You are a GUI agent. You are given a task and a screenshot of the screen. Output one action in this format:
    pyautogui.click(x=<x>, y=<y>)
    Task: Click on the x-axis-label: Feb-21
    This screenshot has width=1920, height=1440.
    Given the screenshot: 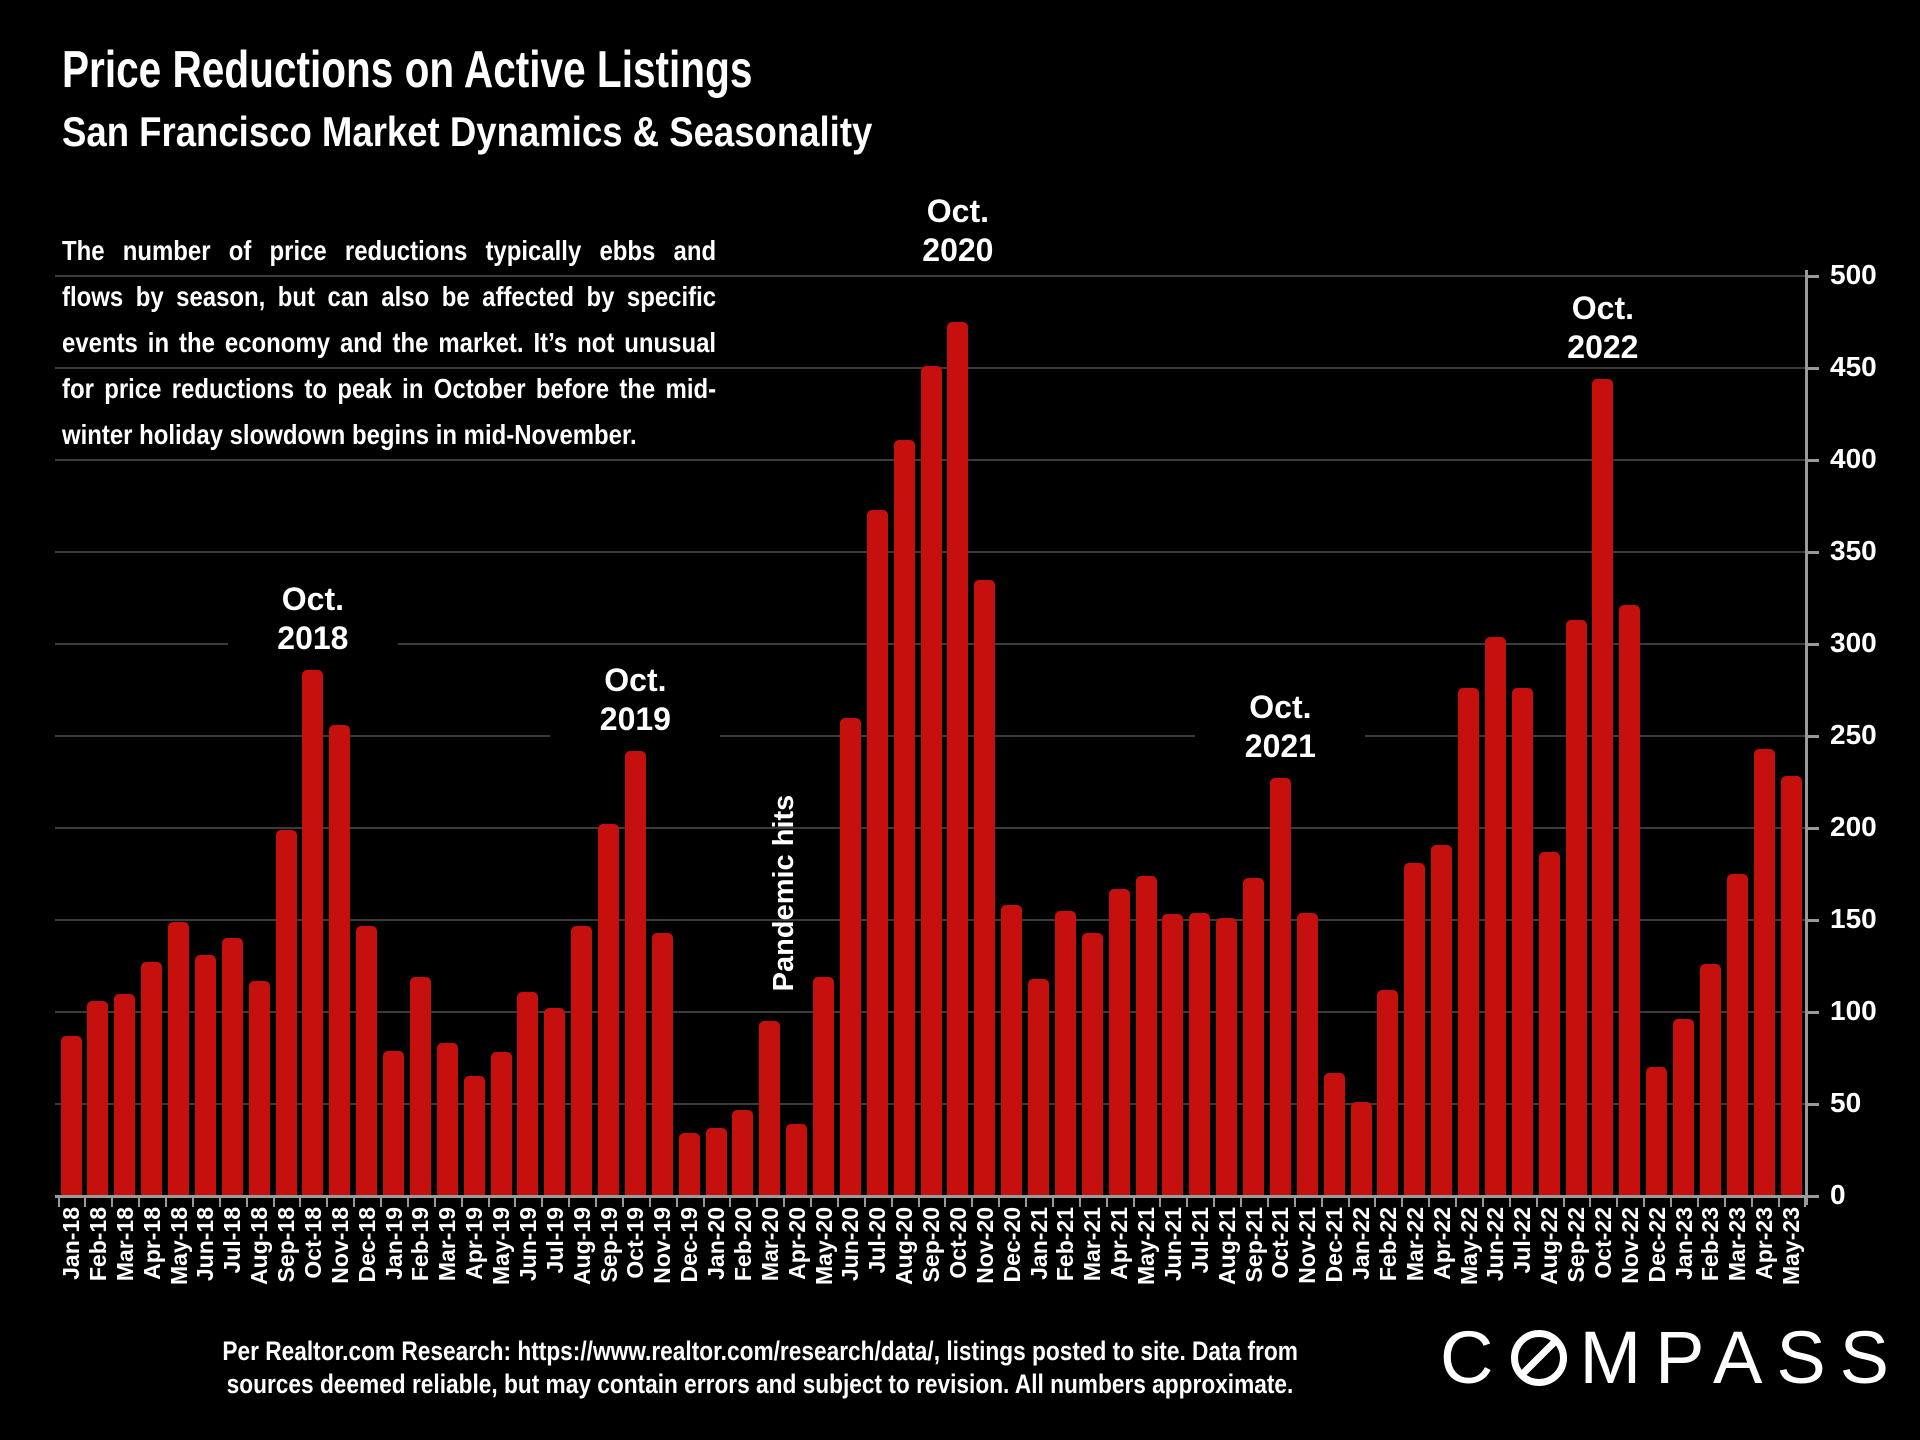 What is the action you would take?
    pyautogui.click(x=1065, y=1244)
    